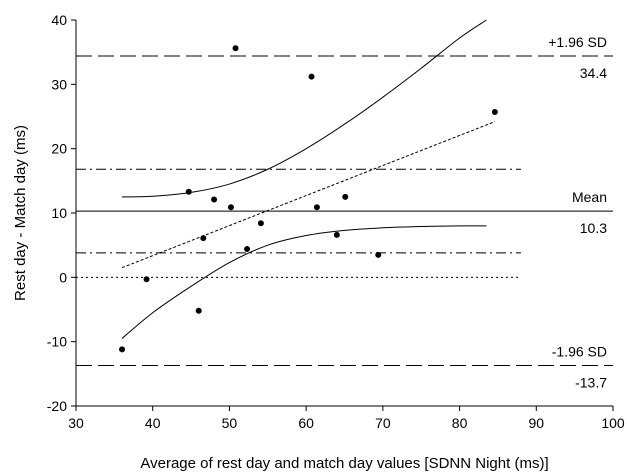 Image resolution: width=627 pixels, height=475 pixels. I want to click on y-tick-label: -20, so click(57, 406).